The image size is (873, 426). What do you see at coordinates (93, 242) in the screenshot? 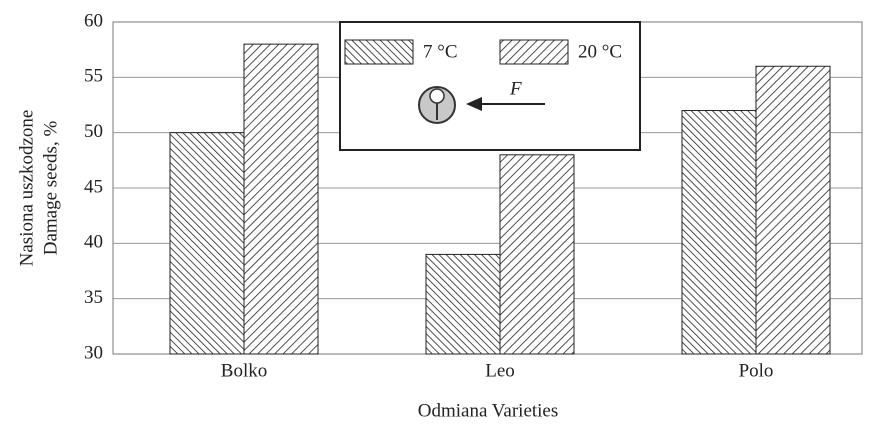
I see `y-tick-label: 40` at bounding box center [93, 242].